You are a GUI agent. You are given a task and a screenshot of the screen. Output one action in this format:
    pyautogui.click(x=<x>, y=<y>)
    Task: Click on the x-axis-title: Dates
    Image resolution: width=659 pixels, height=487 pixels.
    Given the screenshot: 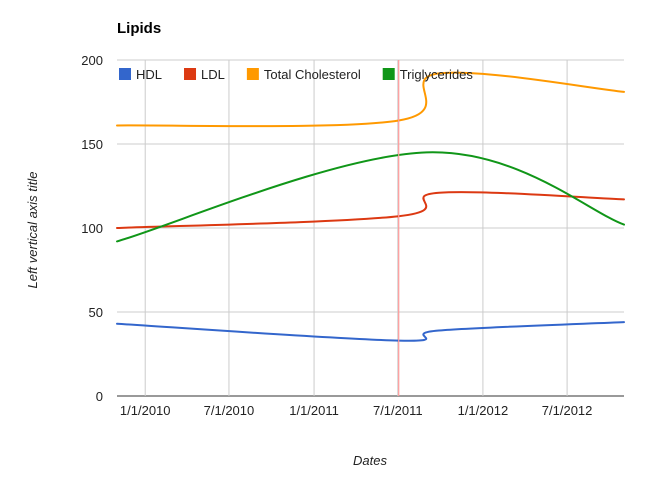 What is the action you would take?
    pyautogui.click(x=370, y=460)
    